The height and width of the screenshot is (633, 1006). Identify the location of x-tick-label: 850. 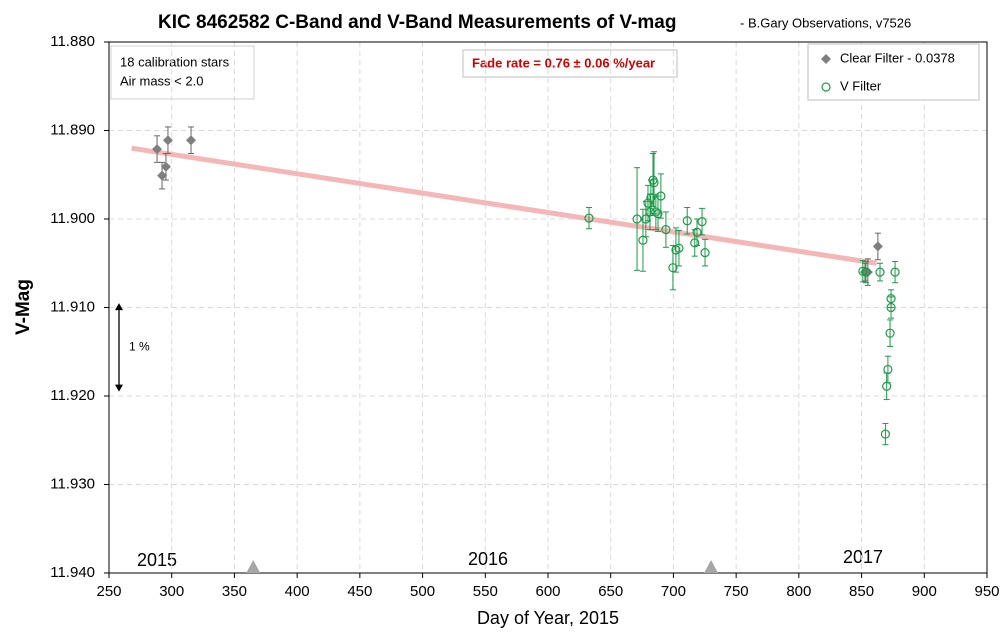
(861, 591).